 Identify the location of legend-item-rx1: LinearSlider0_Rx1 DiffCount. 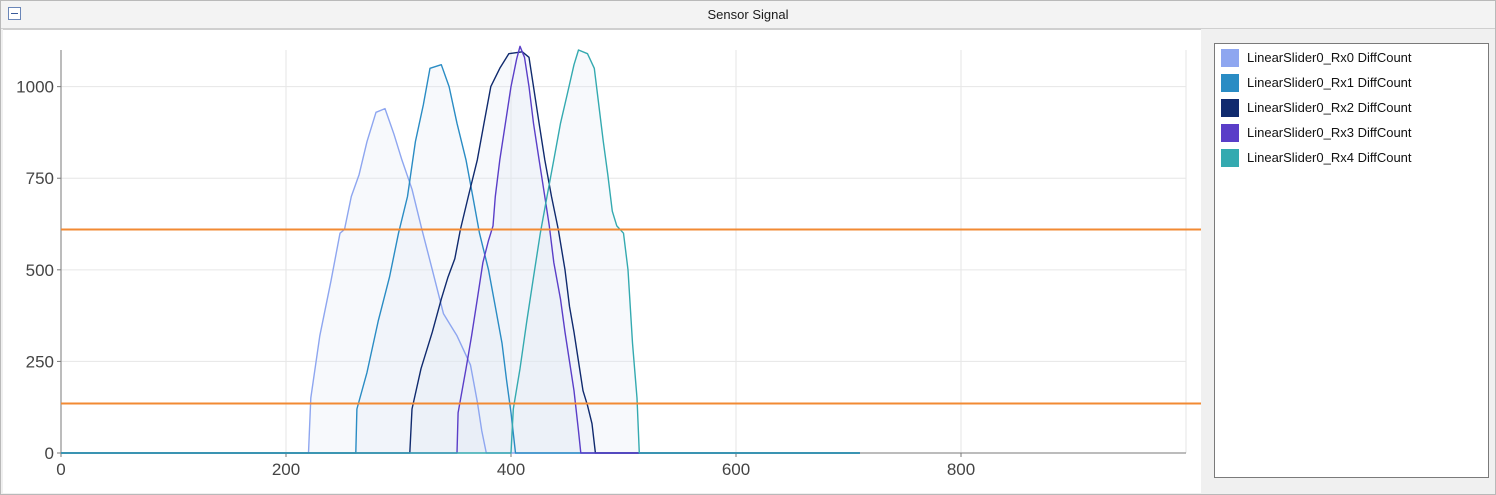
(1352, 84).